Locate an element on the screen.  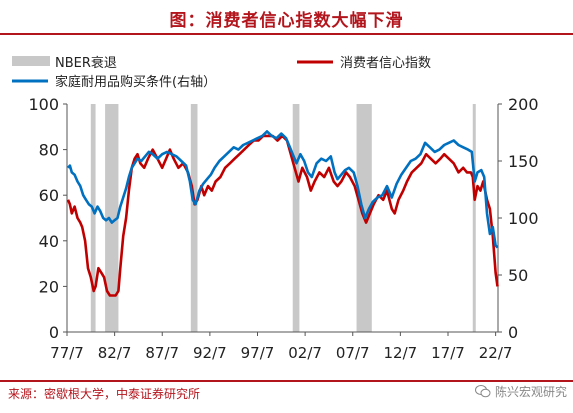
x-tick-label-2: 87/7 is located at coordinates (162, 353).